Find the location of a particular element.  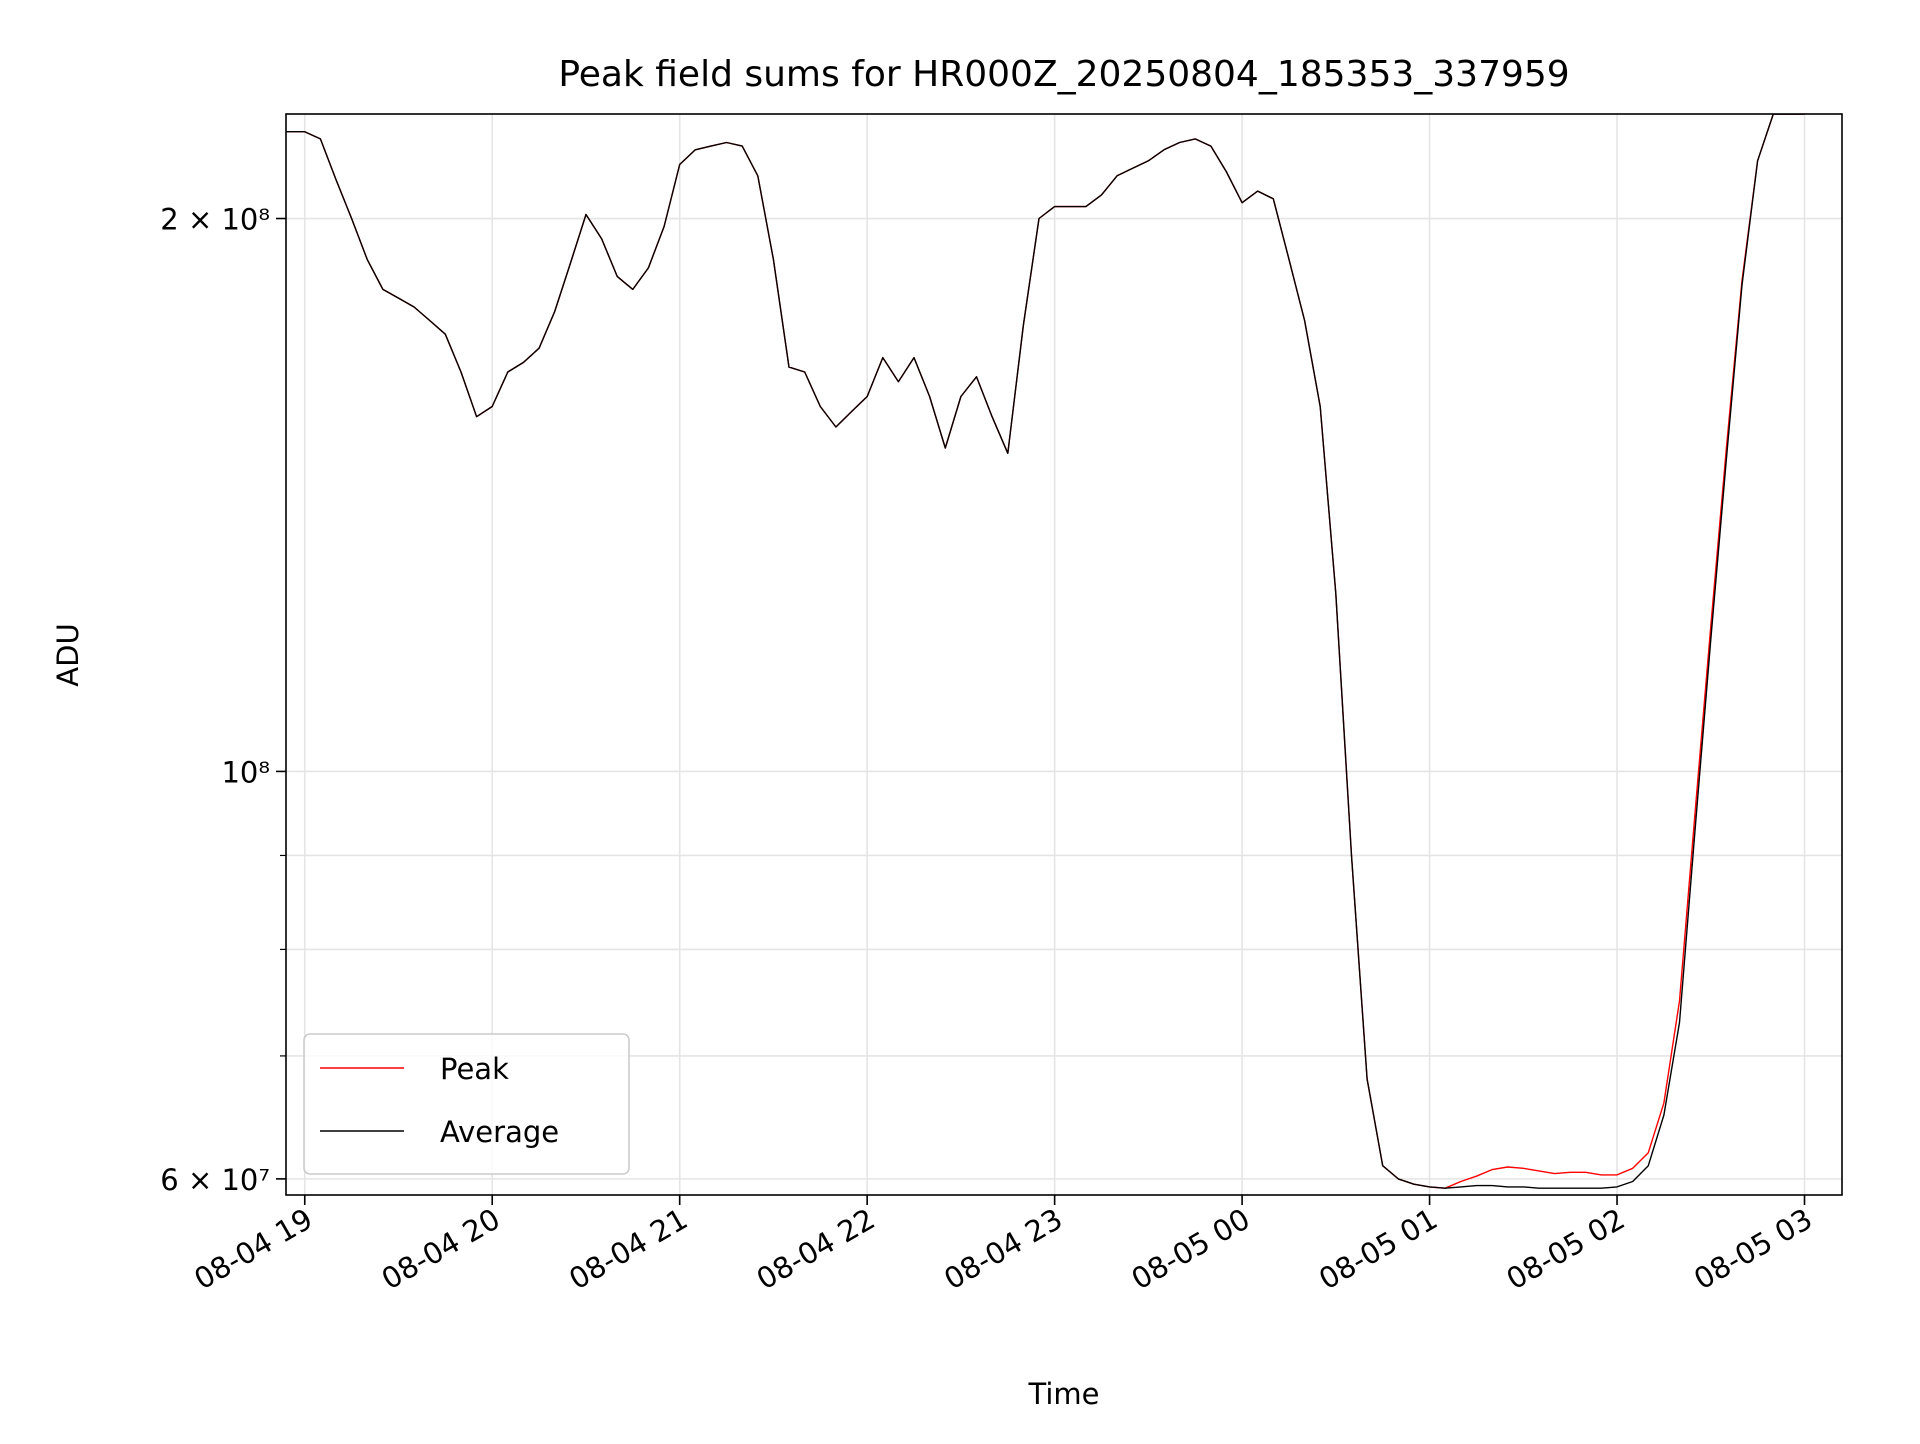

legend-average-label: Average is located at coordinates (499, 1132).